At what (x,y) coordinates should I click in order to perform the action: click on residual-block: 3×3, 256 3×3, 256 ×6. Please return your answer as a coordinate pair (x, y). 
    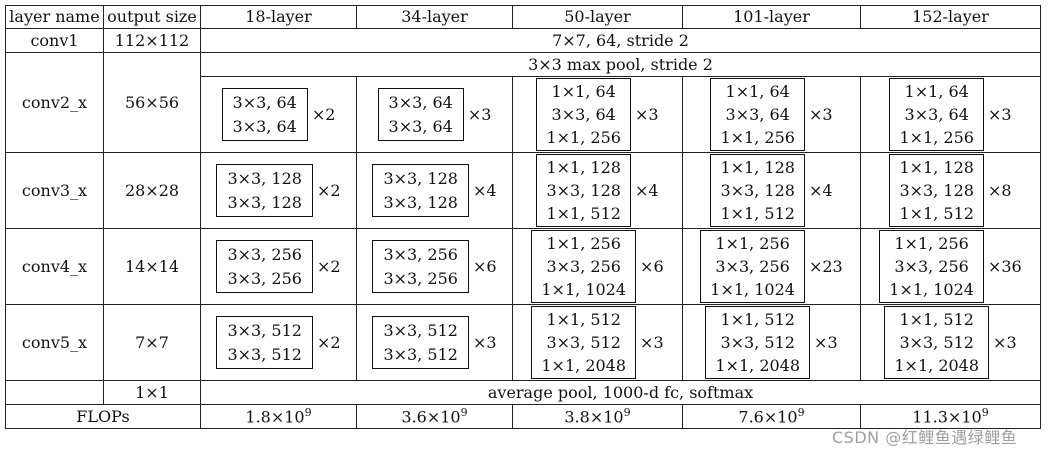
    Looking at the image, I should click on (434, 266).